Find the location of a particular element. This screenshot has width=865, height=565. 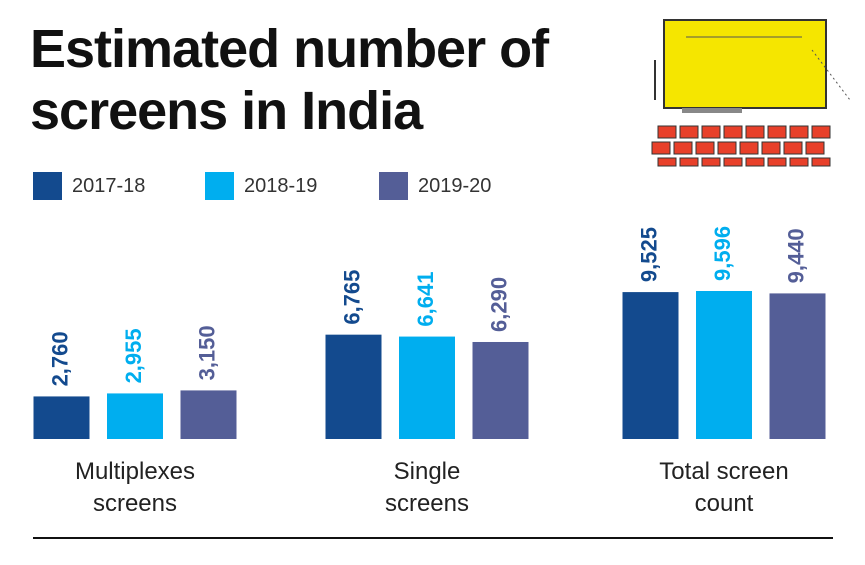

legend-label: 2019-20 is located at coordinates (455, 186).